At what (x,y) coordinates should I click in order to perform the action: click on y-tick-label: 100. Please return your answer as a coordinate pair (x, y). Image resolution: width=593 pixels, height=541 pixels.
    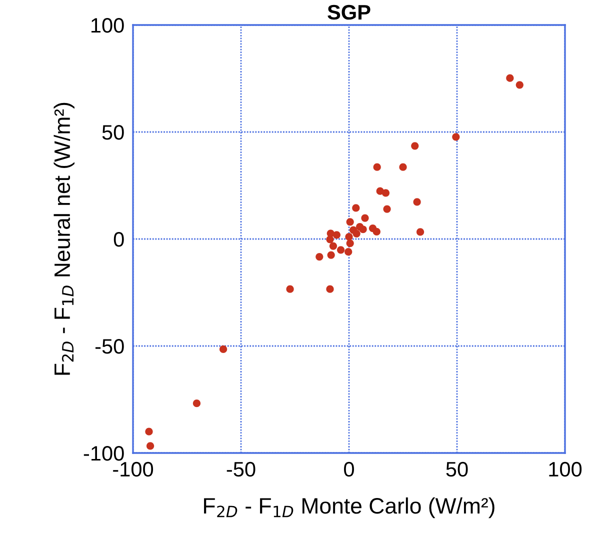
    Looking at the image, I should click on (108, 25).